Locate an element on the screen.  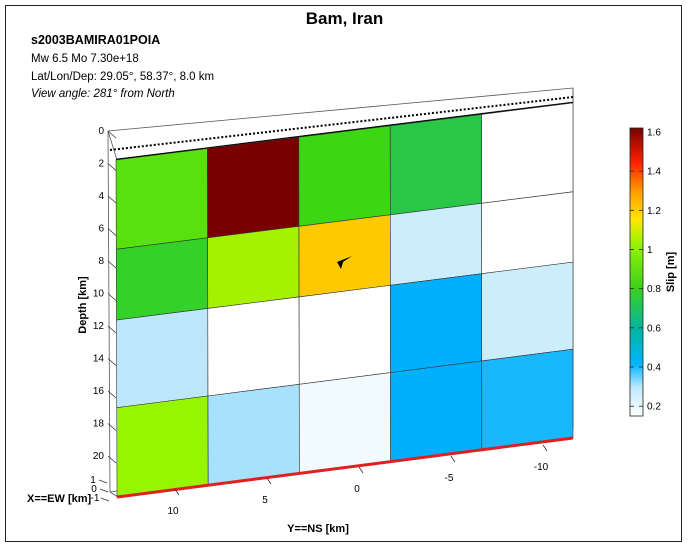
fault-top-dotted is located at coordinates (341, 123).